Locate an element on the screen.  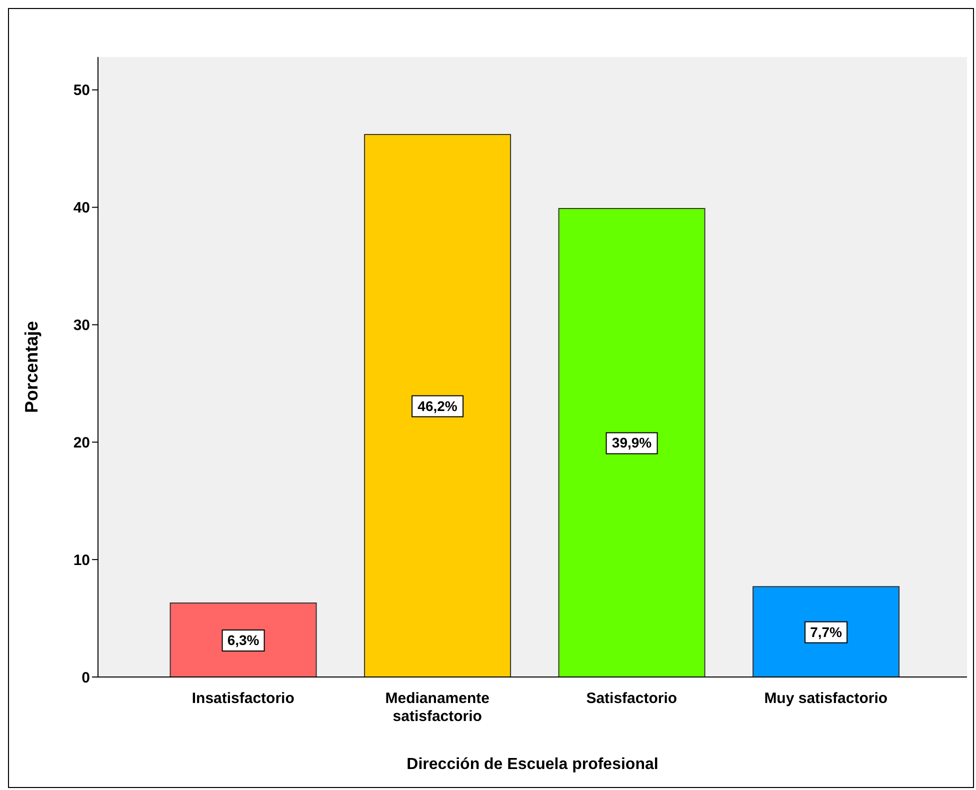
y-tick-label: 40 is located at coordinates (81, 208).